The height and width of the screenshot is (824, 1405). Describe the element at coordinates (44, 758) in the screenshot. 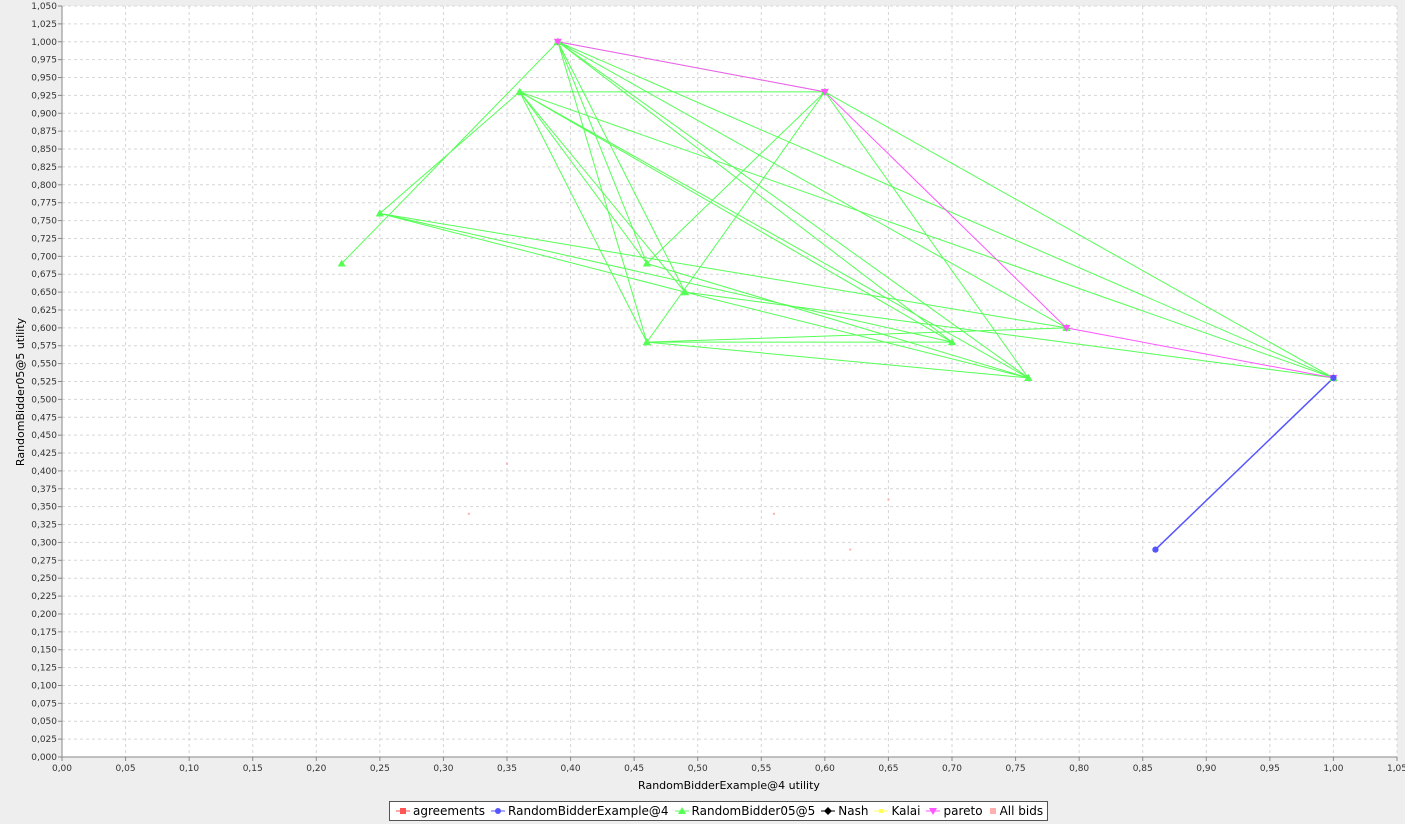

I see `y-tick-label: 0,000` at that location.